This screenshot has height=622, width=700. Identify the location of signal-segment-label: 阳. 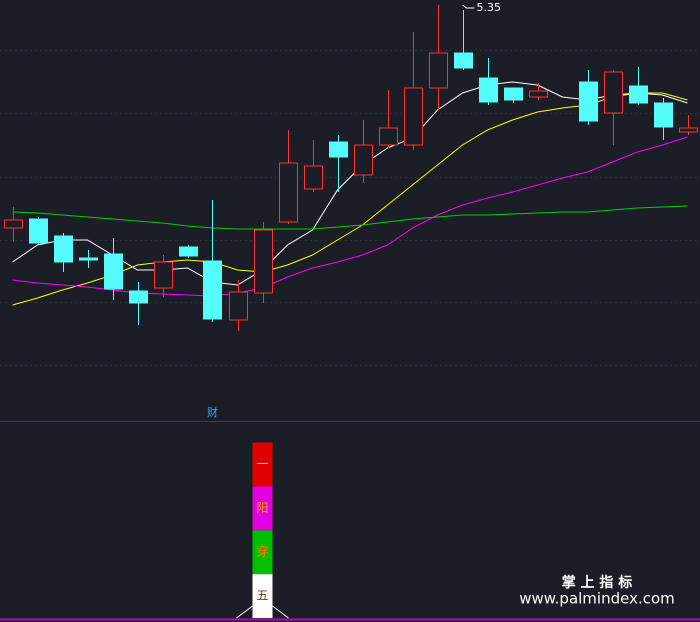
(262, 508).